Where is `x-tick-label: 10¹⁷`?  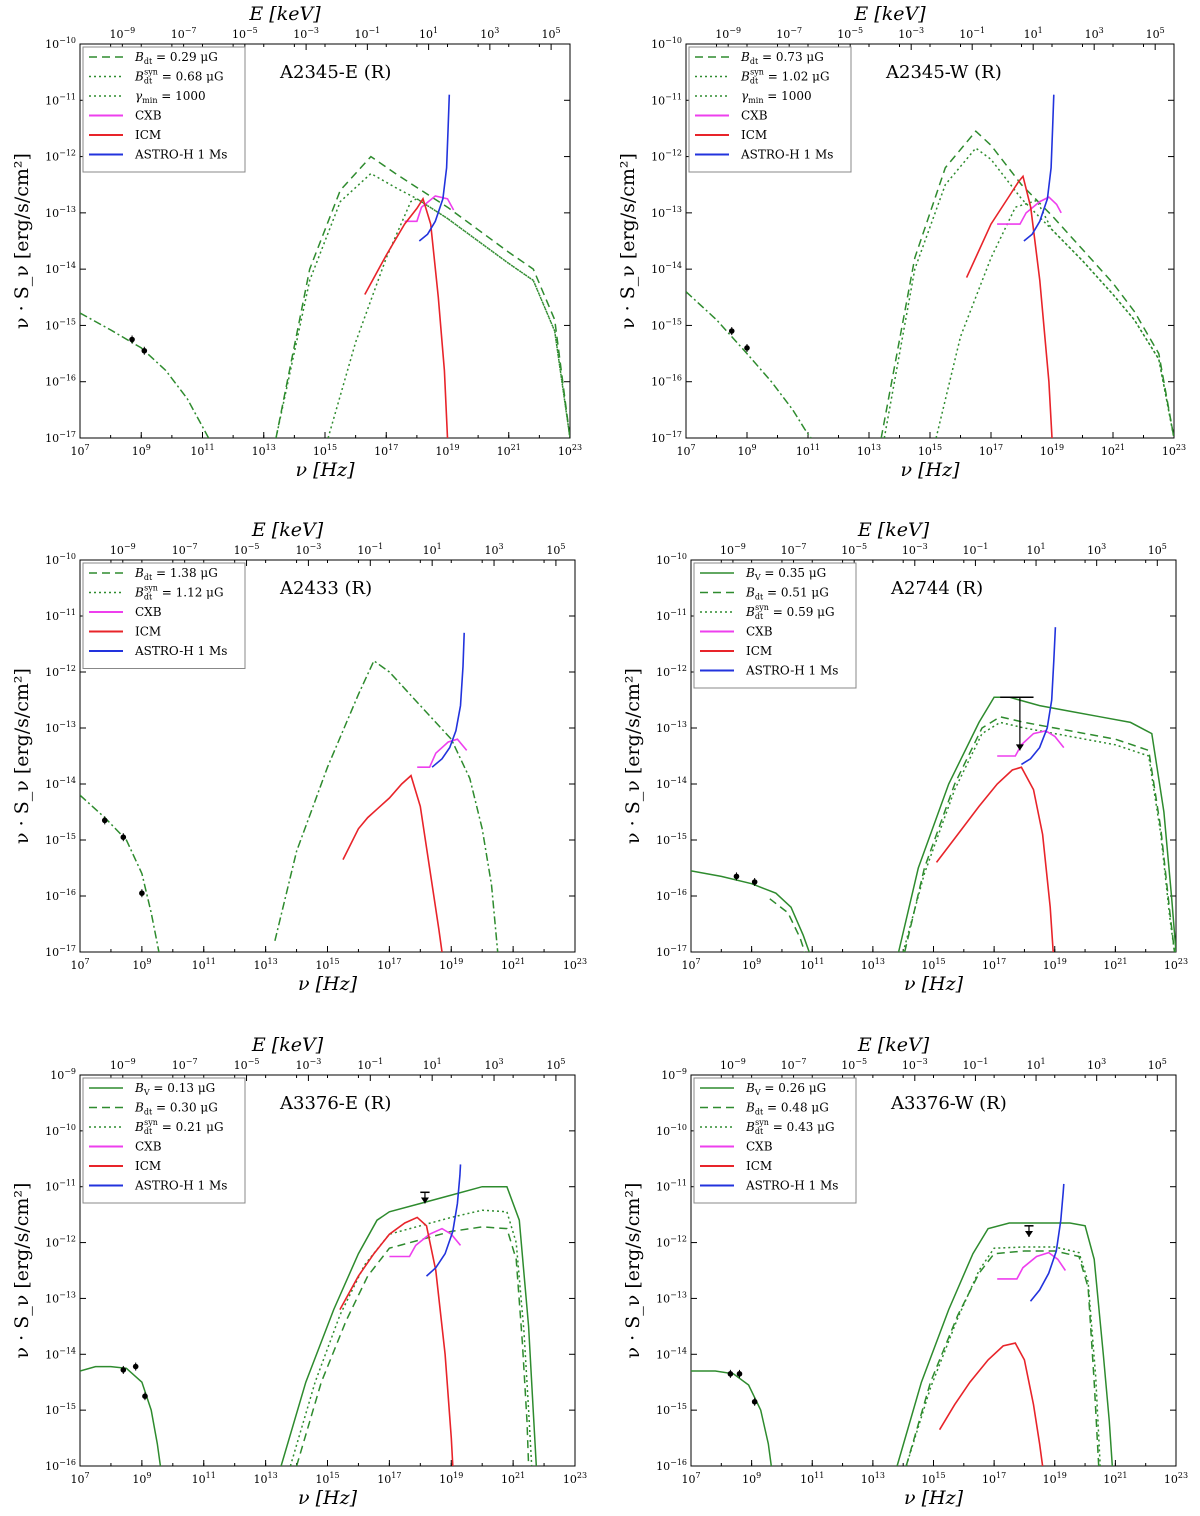 x-tick-label: 10¹⁷ is located at coordinates (386, 450).